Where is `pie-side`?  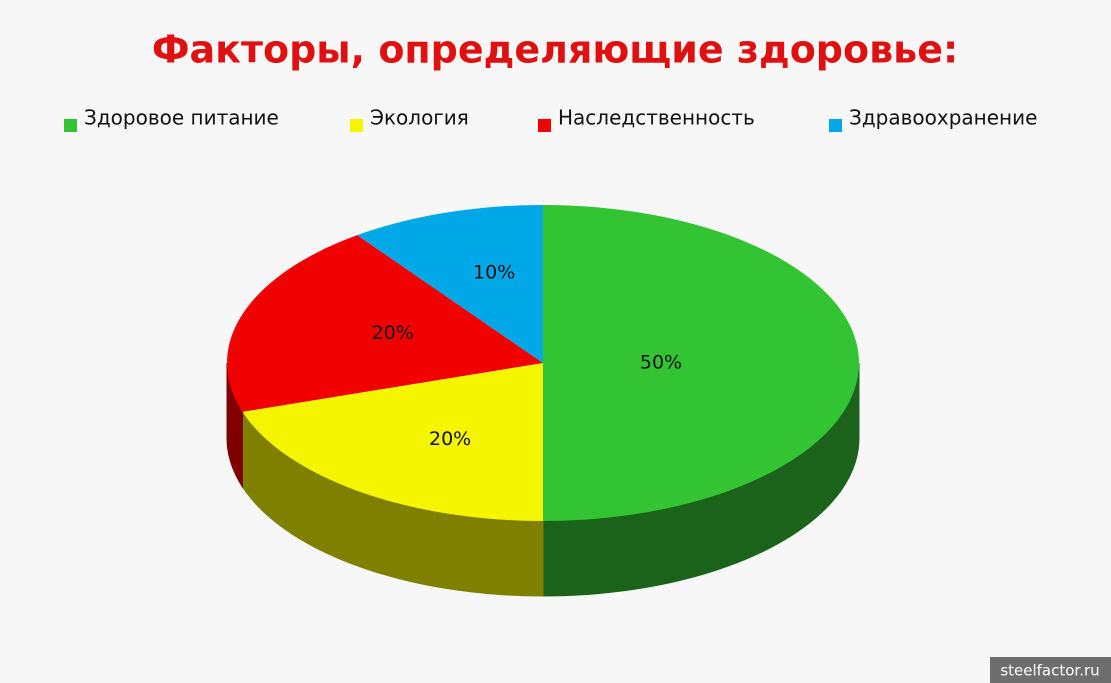 pie-side is located at coordinates (234, 425).